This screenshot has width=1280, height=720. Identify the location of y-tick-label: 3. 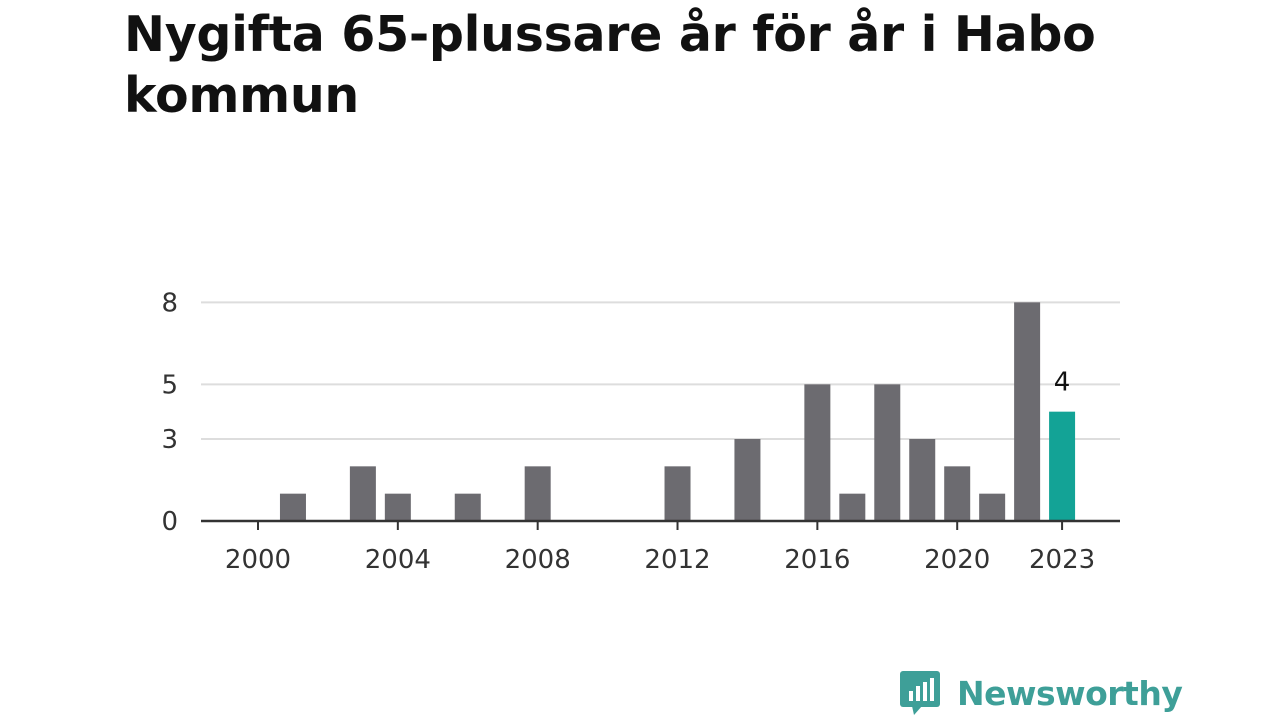
(169, 440).